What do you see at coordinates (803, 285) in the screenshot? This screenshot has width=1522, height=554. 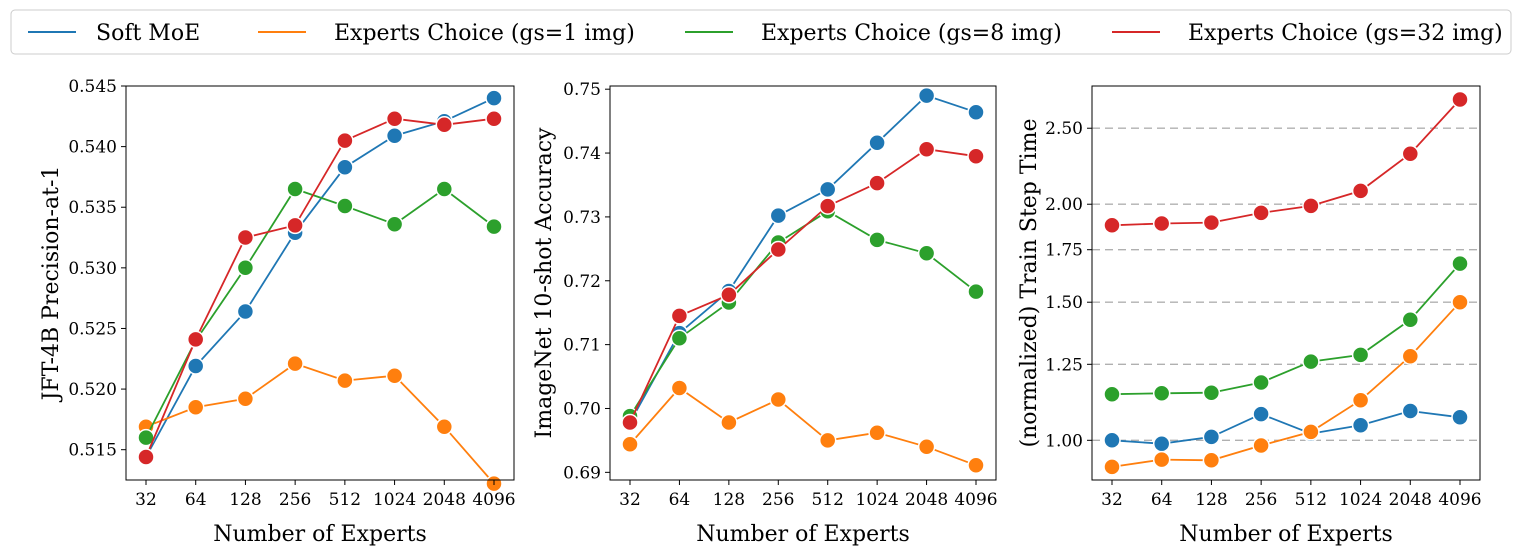 I see `series-line-experts-choice-gs-32-img` at bounding box center [803, 285].